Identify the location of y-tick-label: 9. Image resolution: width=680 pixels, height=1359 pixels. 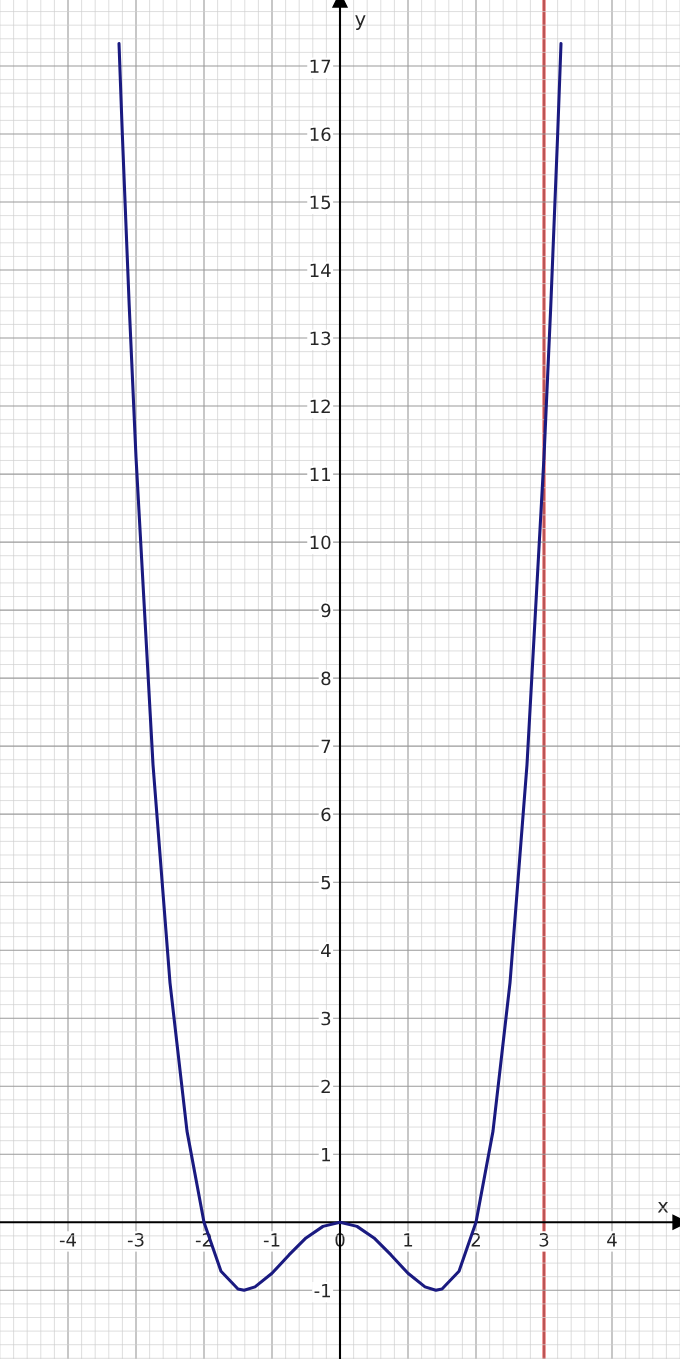
(326, 610).